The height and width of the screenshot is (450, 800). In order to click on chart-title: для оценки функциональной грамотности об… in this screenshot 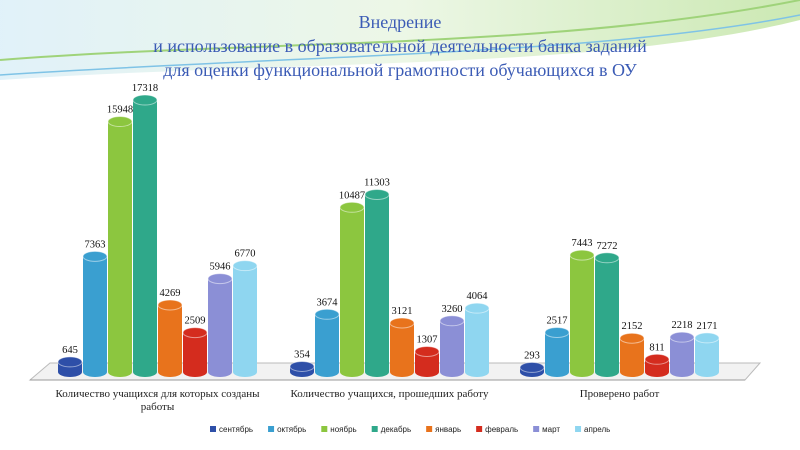, I will do `click(400, 70)`.